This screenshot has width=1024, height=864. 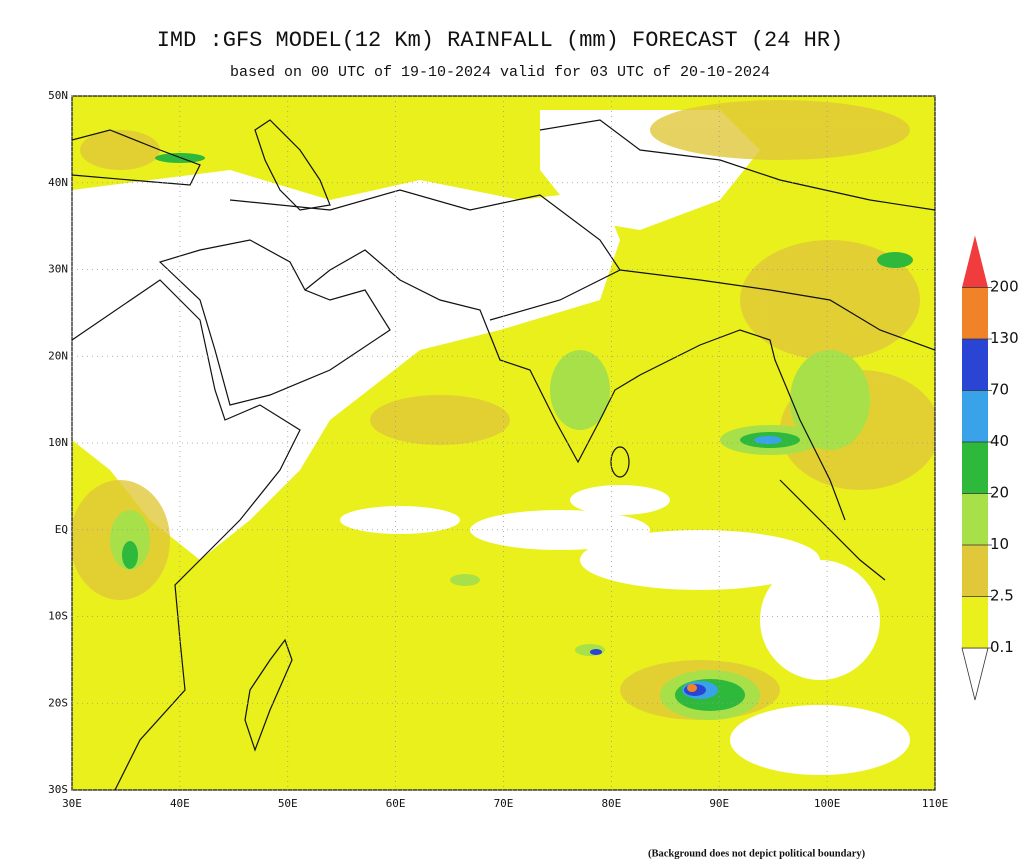 I want to click on lon-tick-label: 110E, so click(x=935, y=803).